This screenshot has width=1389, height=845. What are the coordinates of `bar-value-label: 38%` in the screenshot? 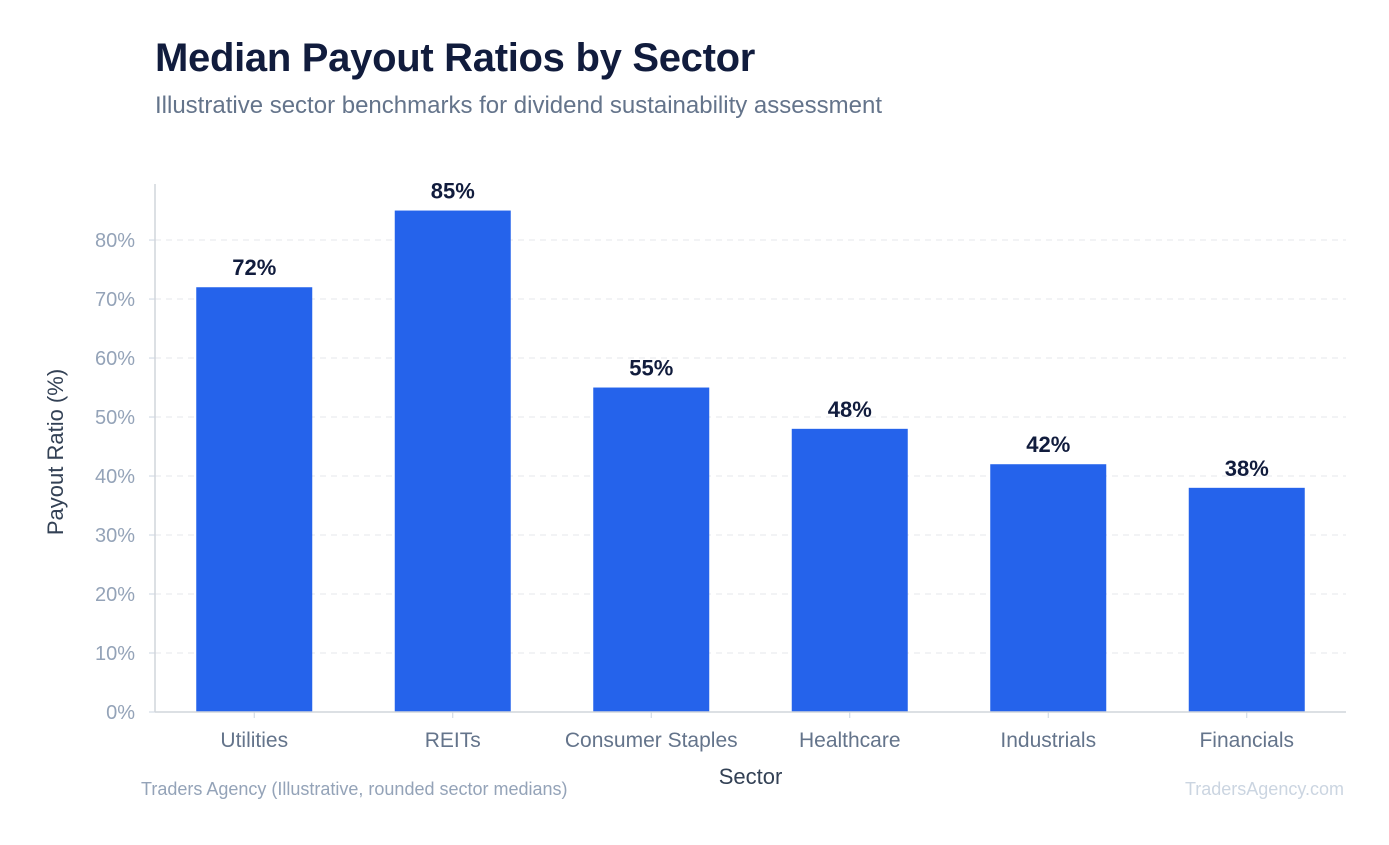 It's located at (1247, 468).